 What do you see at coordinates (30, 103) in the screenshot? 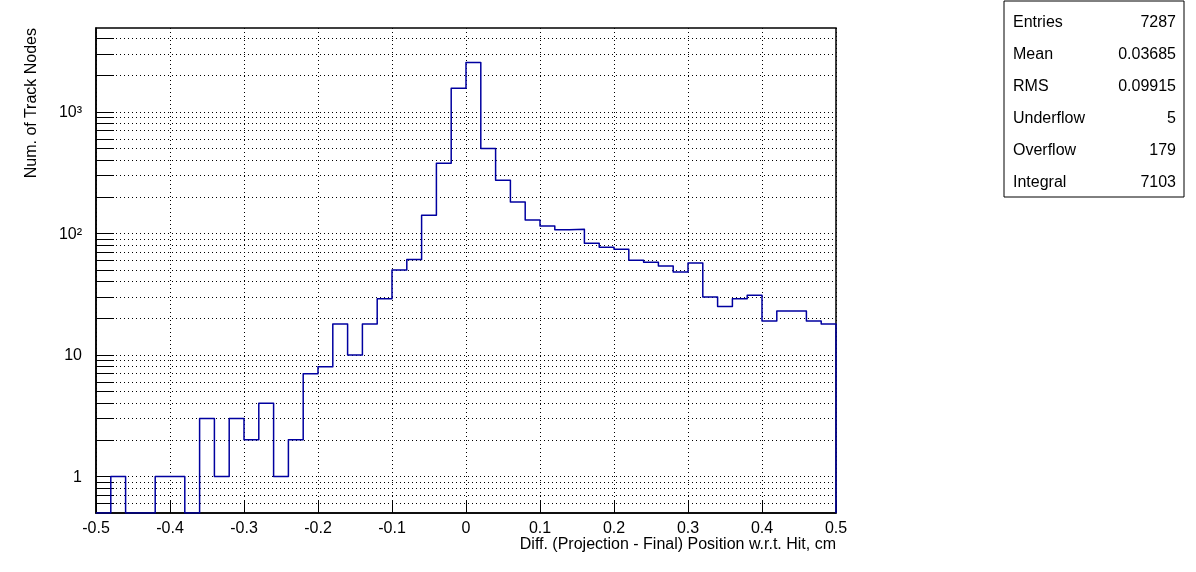
I see `y-axis-title: Num. of Track Nodes` at bounding box center [30, 103].